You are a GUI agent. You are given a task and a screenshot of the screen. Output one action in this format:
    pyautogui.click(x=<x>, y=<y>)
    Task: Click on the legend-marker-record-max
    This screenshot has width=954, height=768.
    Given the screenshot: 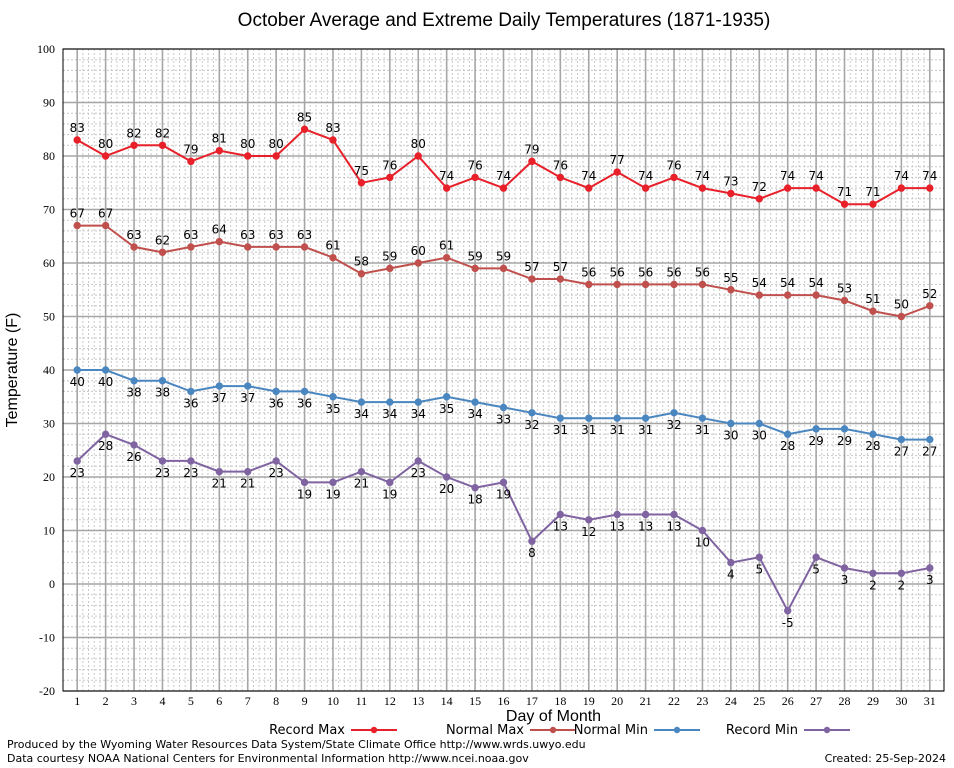 What is the action you would take?
    pyautogui.click(x=374, y=730)
    